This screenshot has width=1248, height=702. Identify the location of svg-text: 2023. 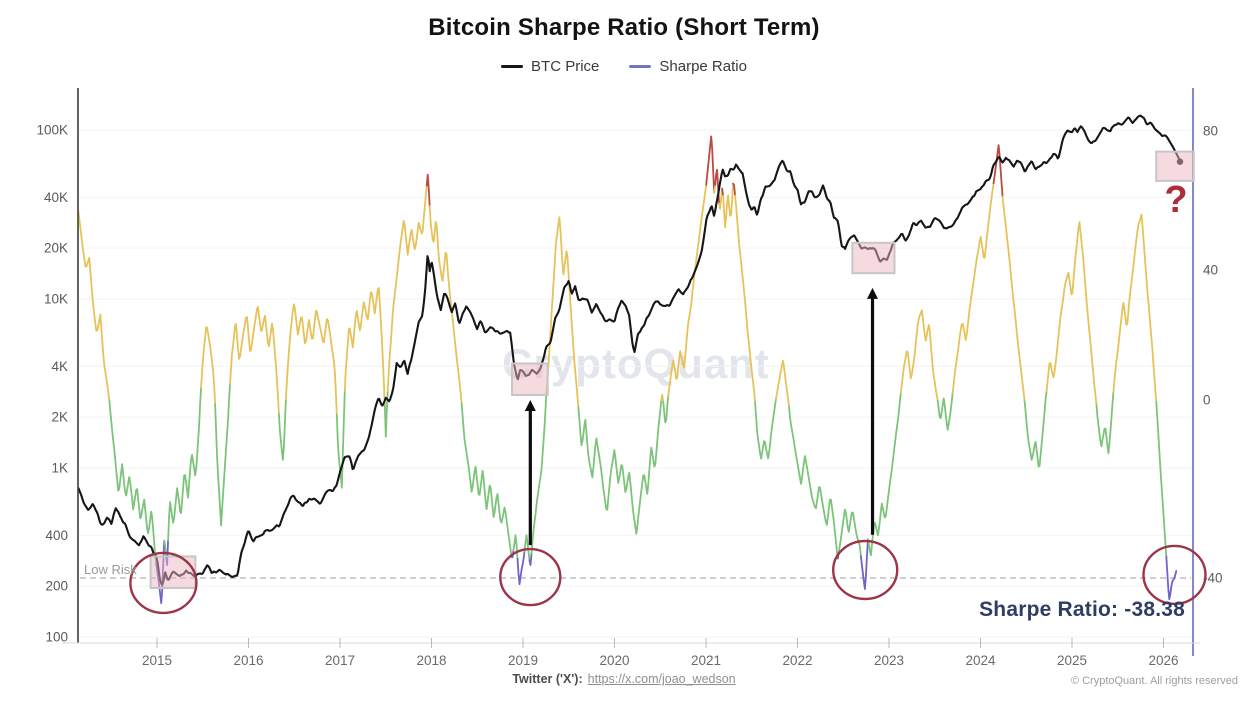
(889, 660).